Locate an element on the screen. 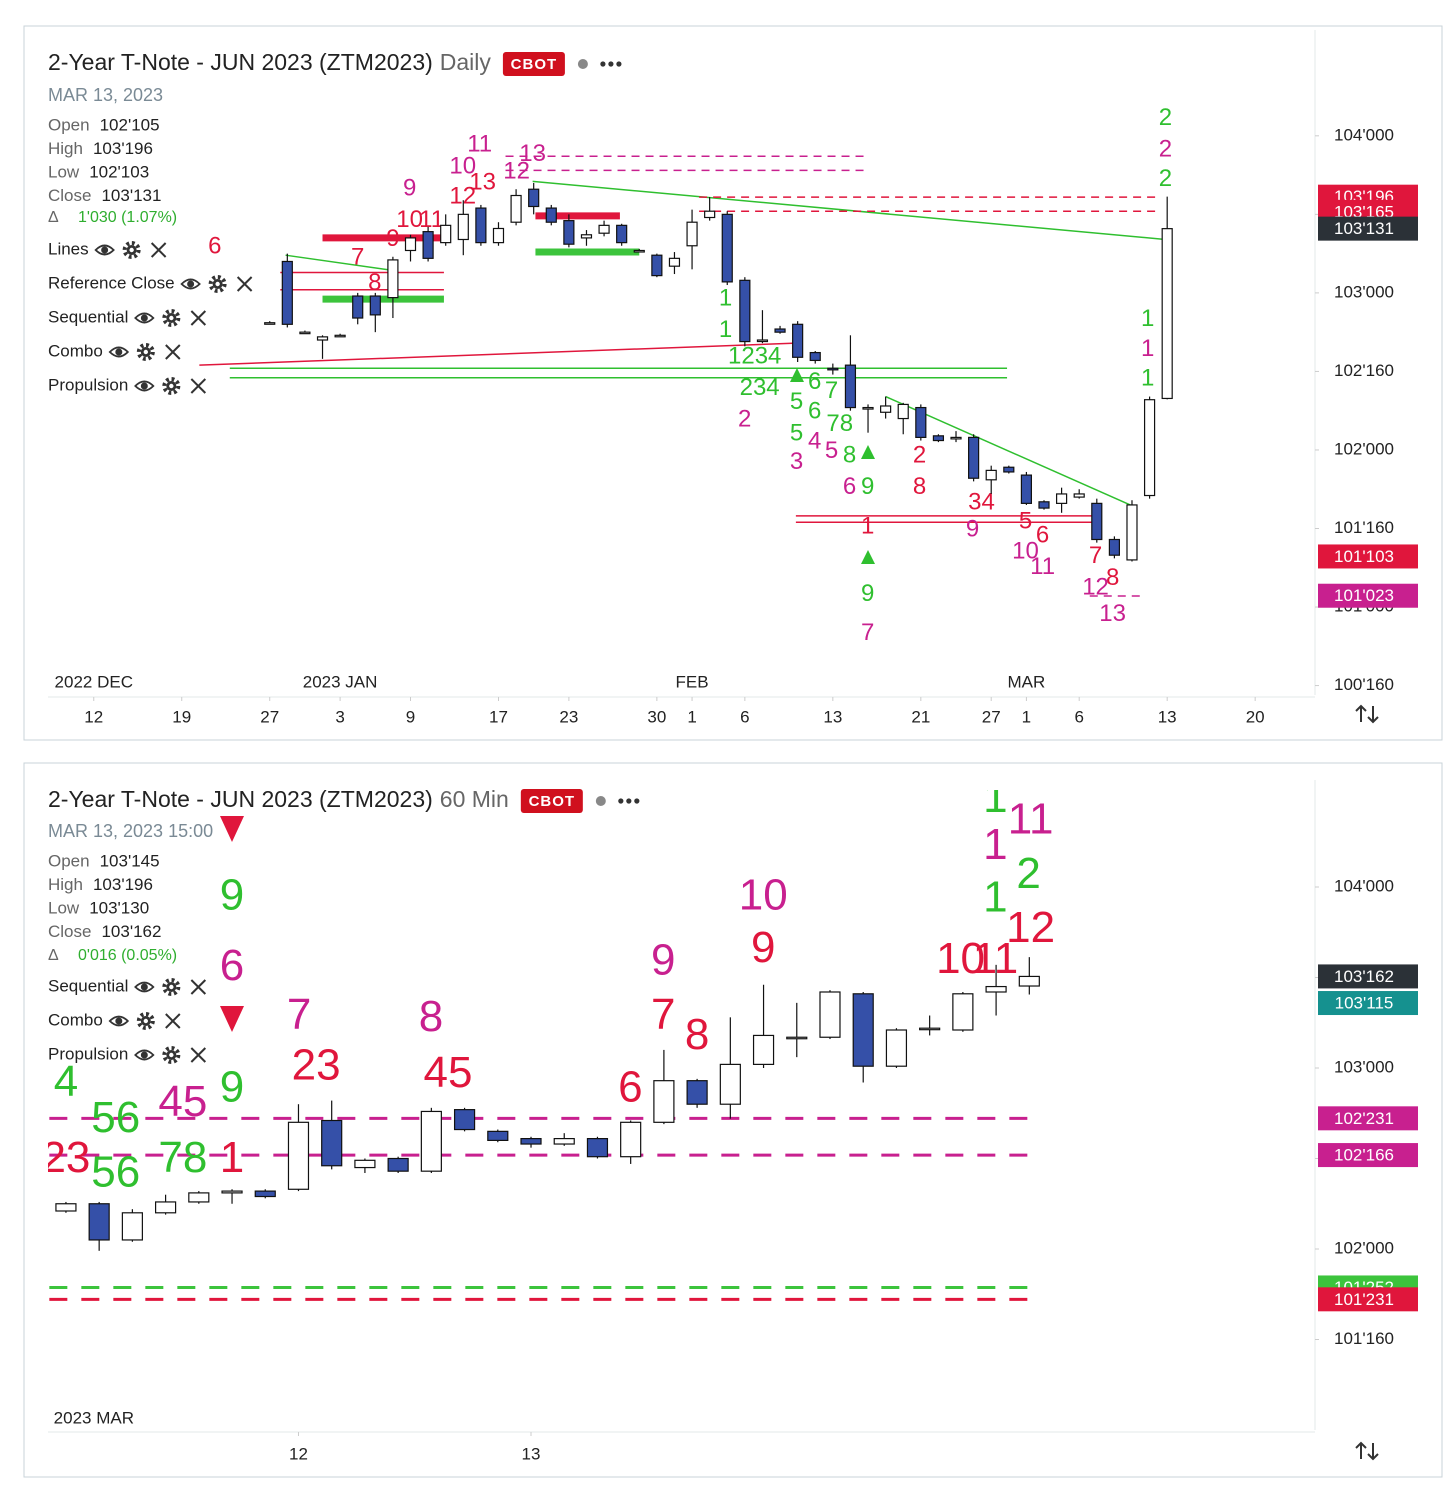 The width and height of the screenshot is (1456, 1509). count-label: 9 is located at coordinates (409, 188).